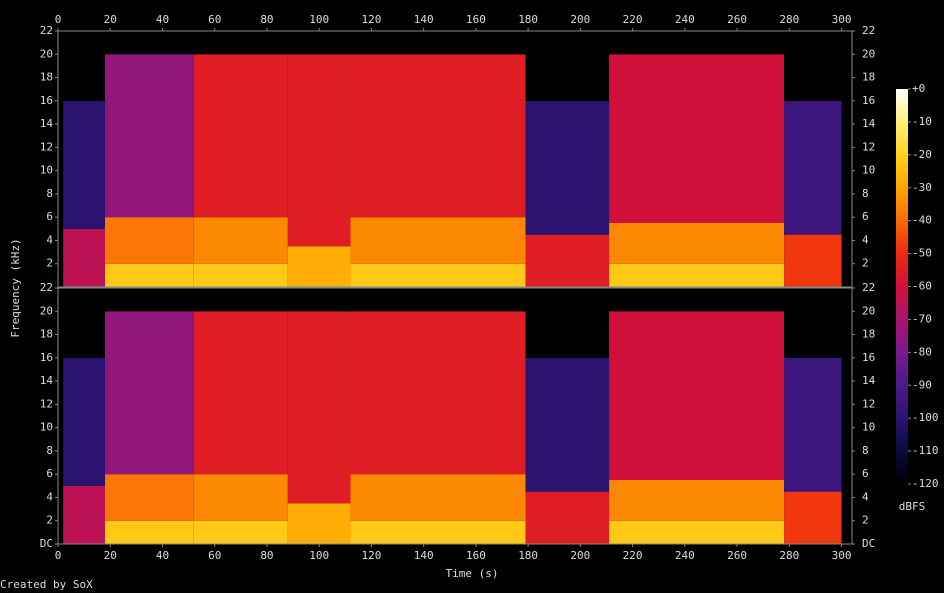  Describe the element at coordinates (902, 286) in the screenshot. I see `colorbar` at that location.